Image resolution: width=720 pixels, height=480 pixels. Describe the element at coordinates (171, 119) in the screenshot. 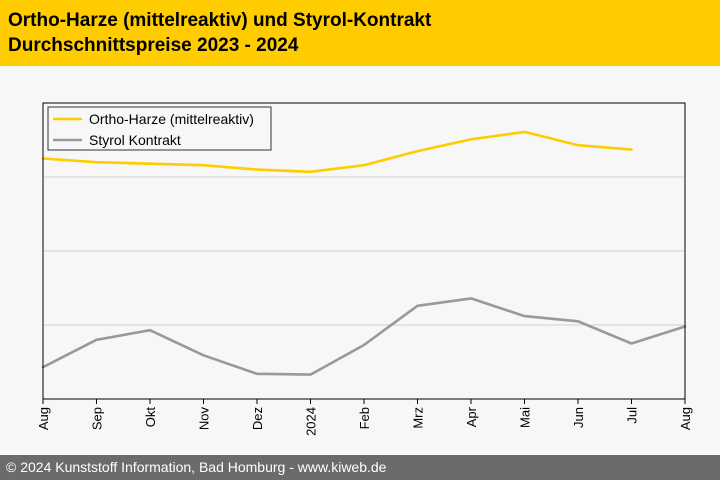

I see `legend-label: Ortho-Harze (mittelreaktiv)` at that location.